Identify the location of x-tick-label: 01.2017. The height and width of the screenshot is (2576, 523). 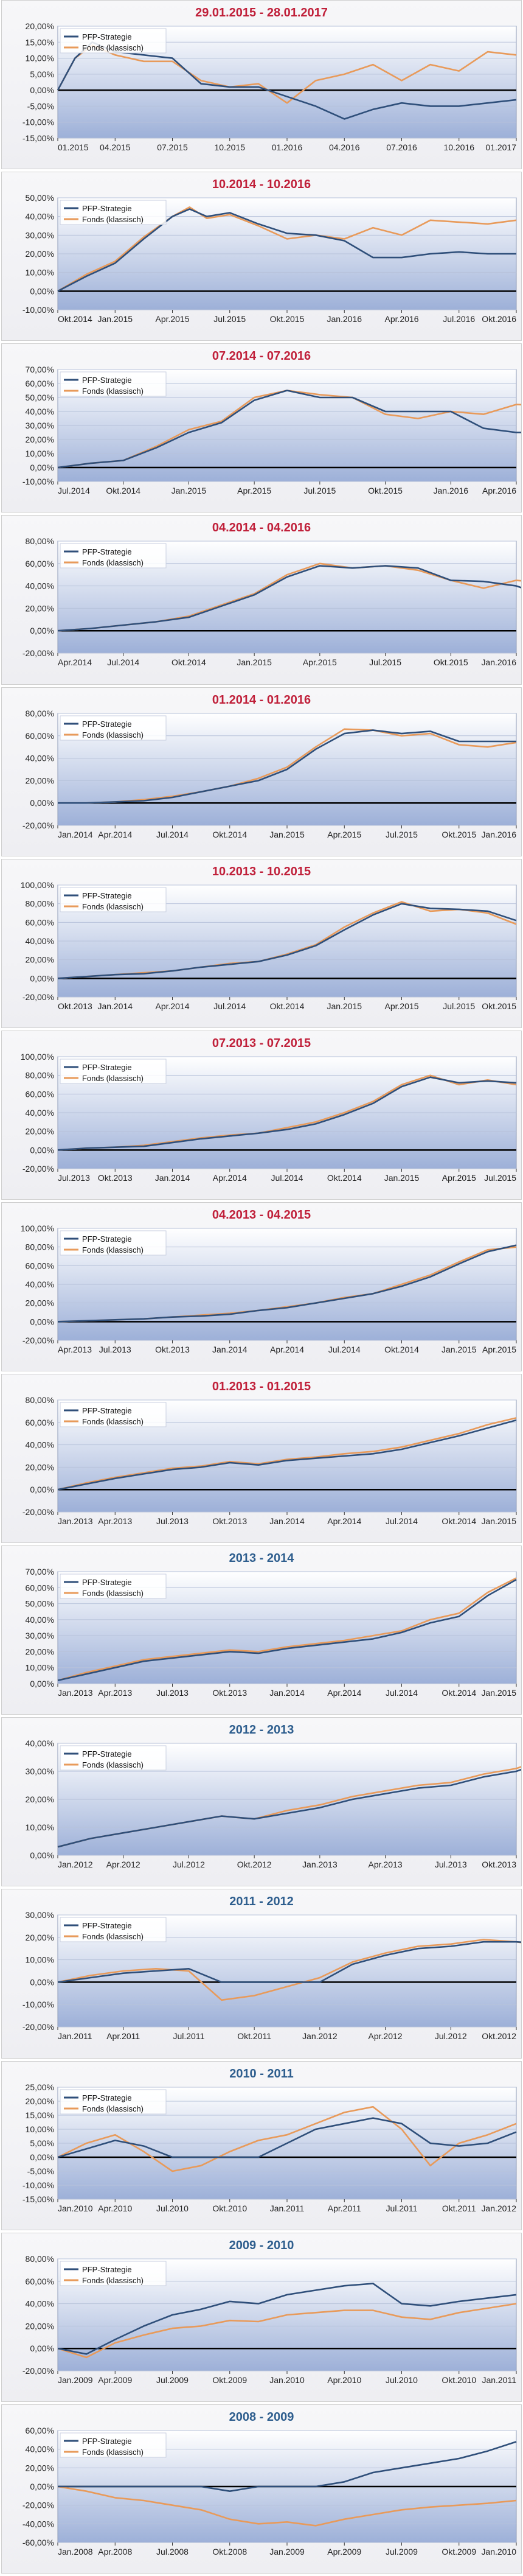
(500, 147).